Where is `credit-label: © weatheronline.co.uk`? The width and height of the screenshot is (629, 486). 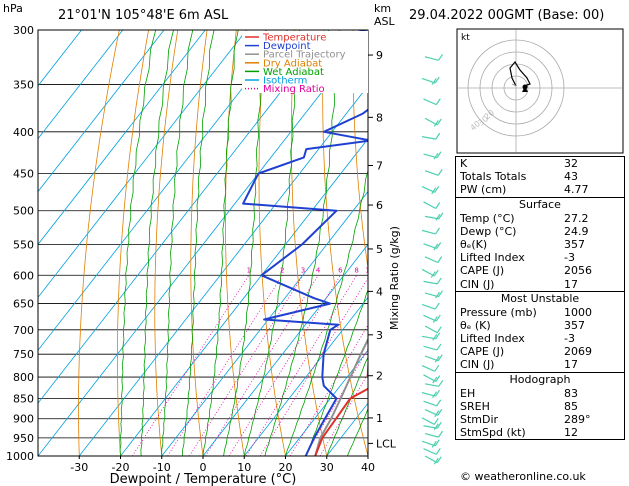
credit-label: © weatheronline.co.uk is located at coordinates (523, 476).